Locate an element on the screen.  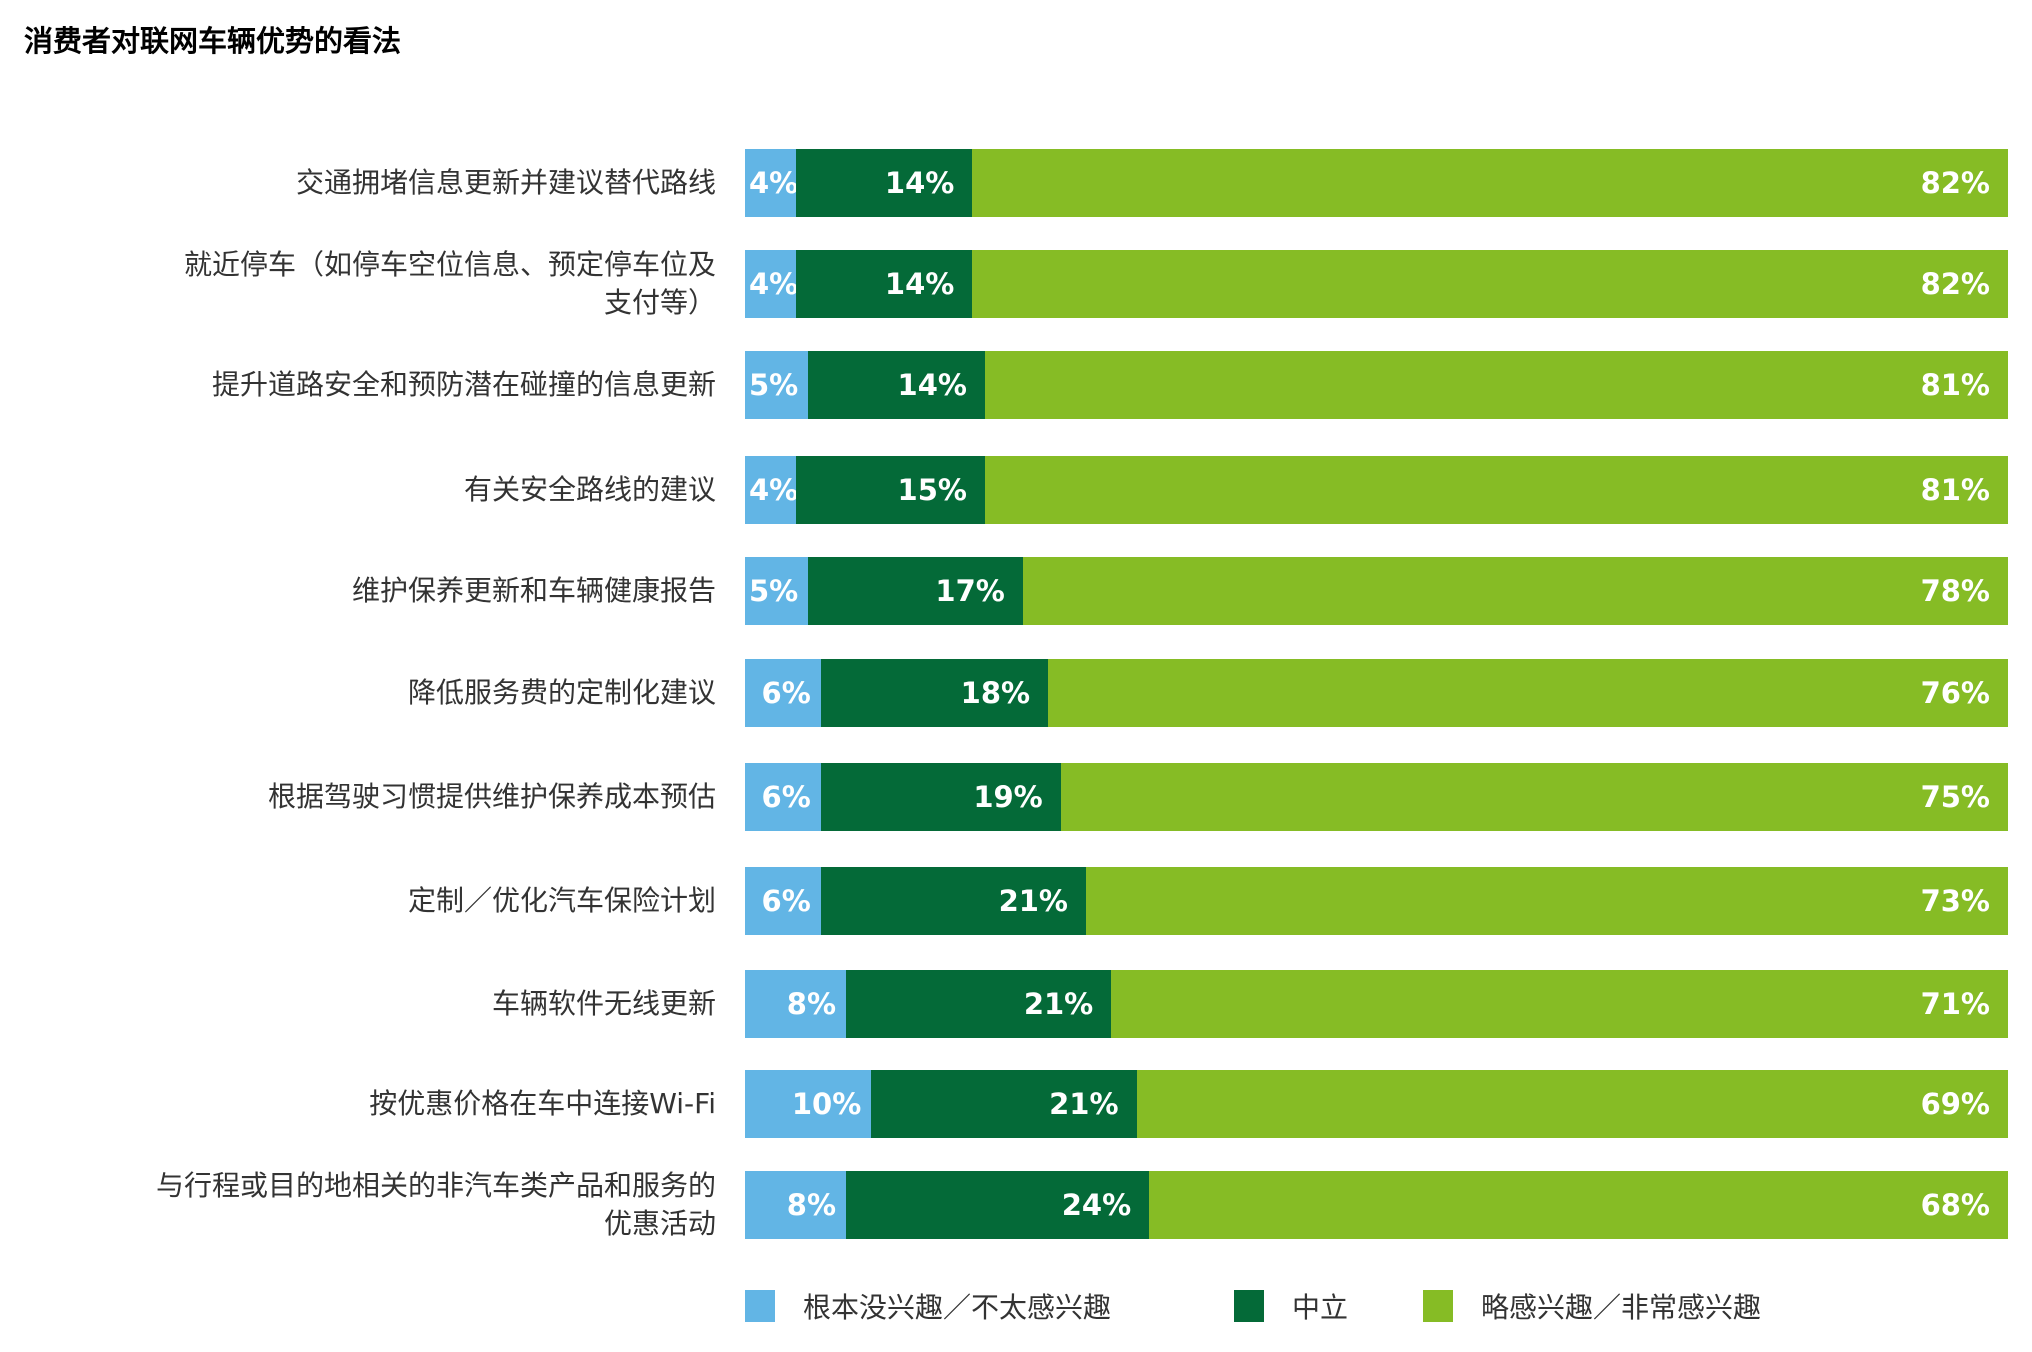
legend-item: 中立 is located at coordinates (1291, 1307).